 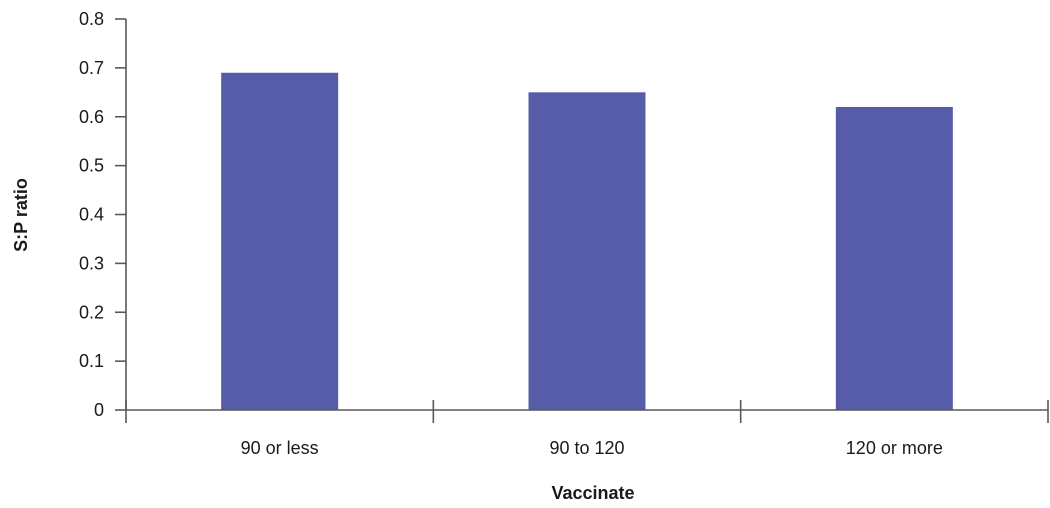 What do you see at coordinates (91, 215) in the screenshot?
I see `y-tick-label: 0.4` at bounding box center [91, 215].